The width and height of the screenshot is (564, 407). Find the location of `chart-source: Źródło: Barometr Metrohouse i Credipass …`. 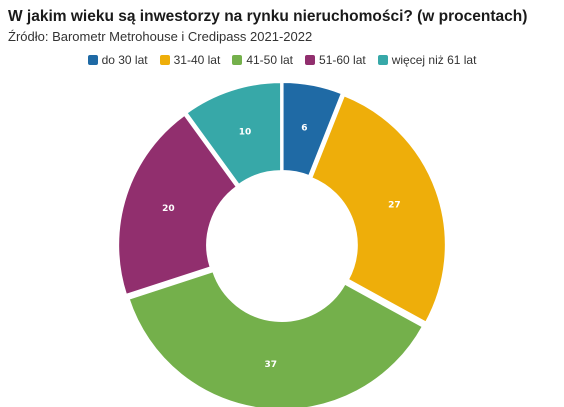

chart-source: Źródło: Barometr Metrohouse i Credipass … is located at coordinates (160, 36).